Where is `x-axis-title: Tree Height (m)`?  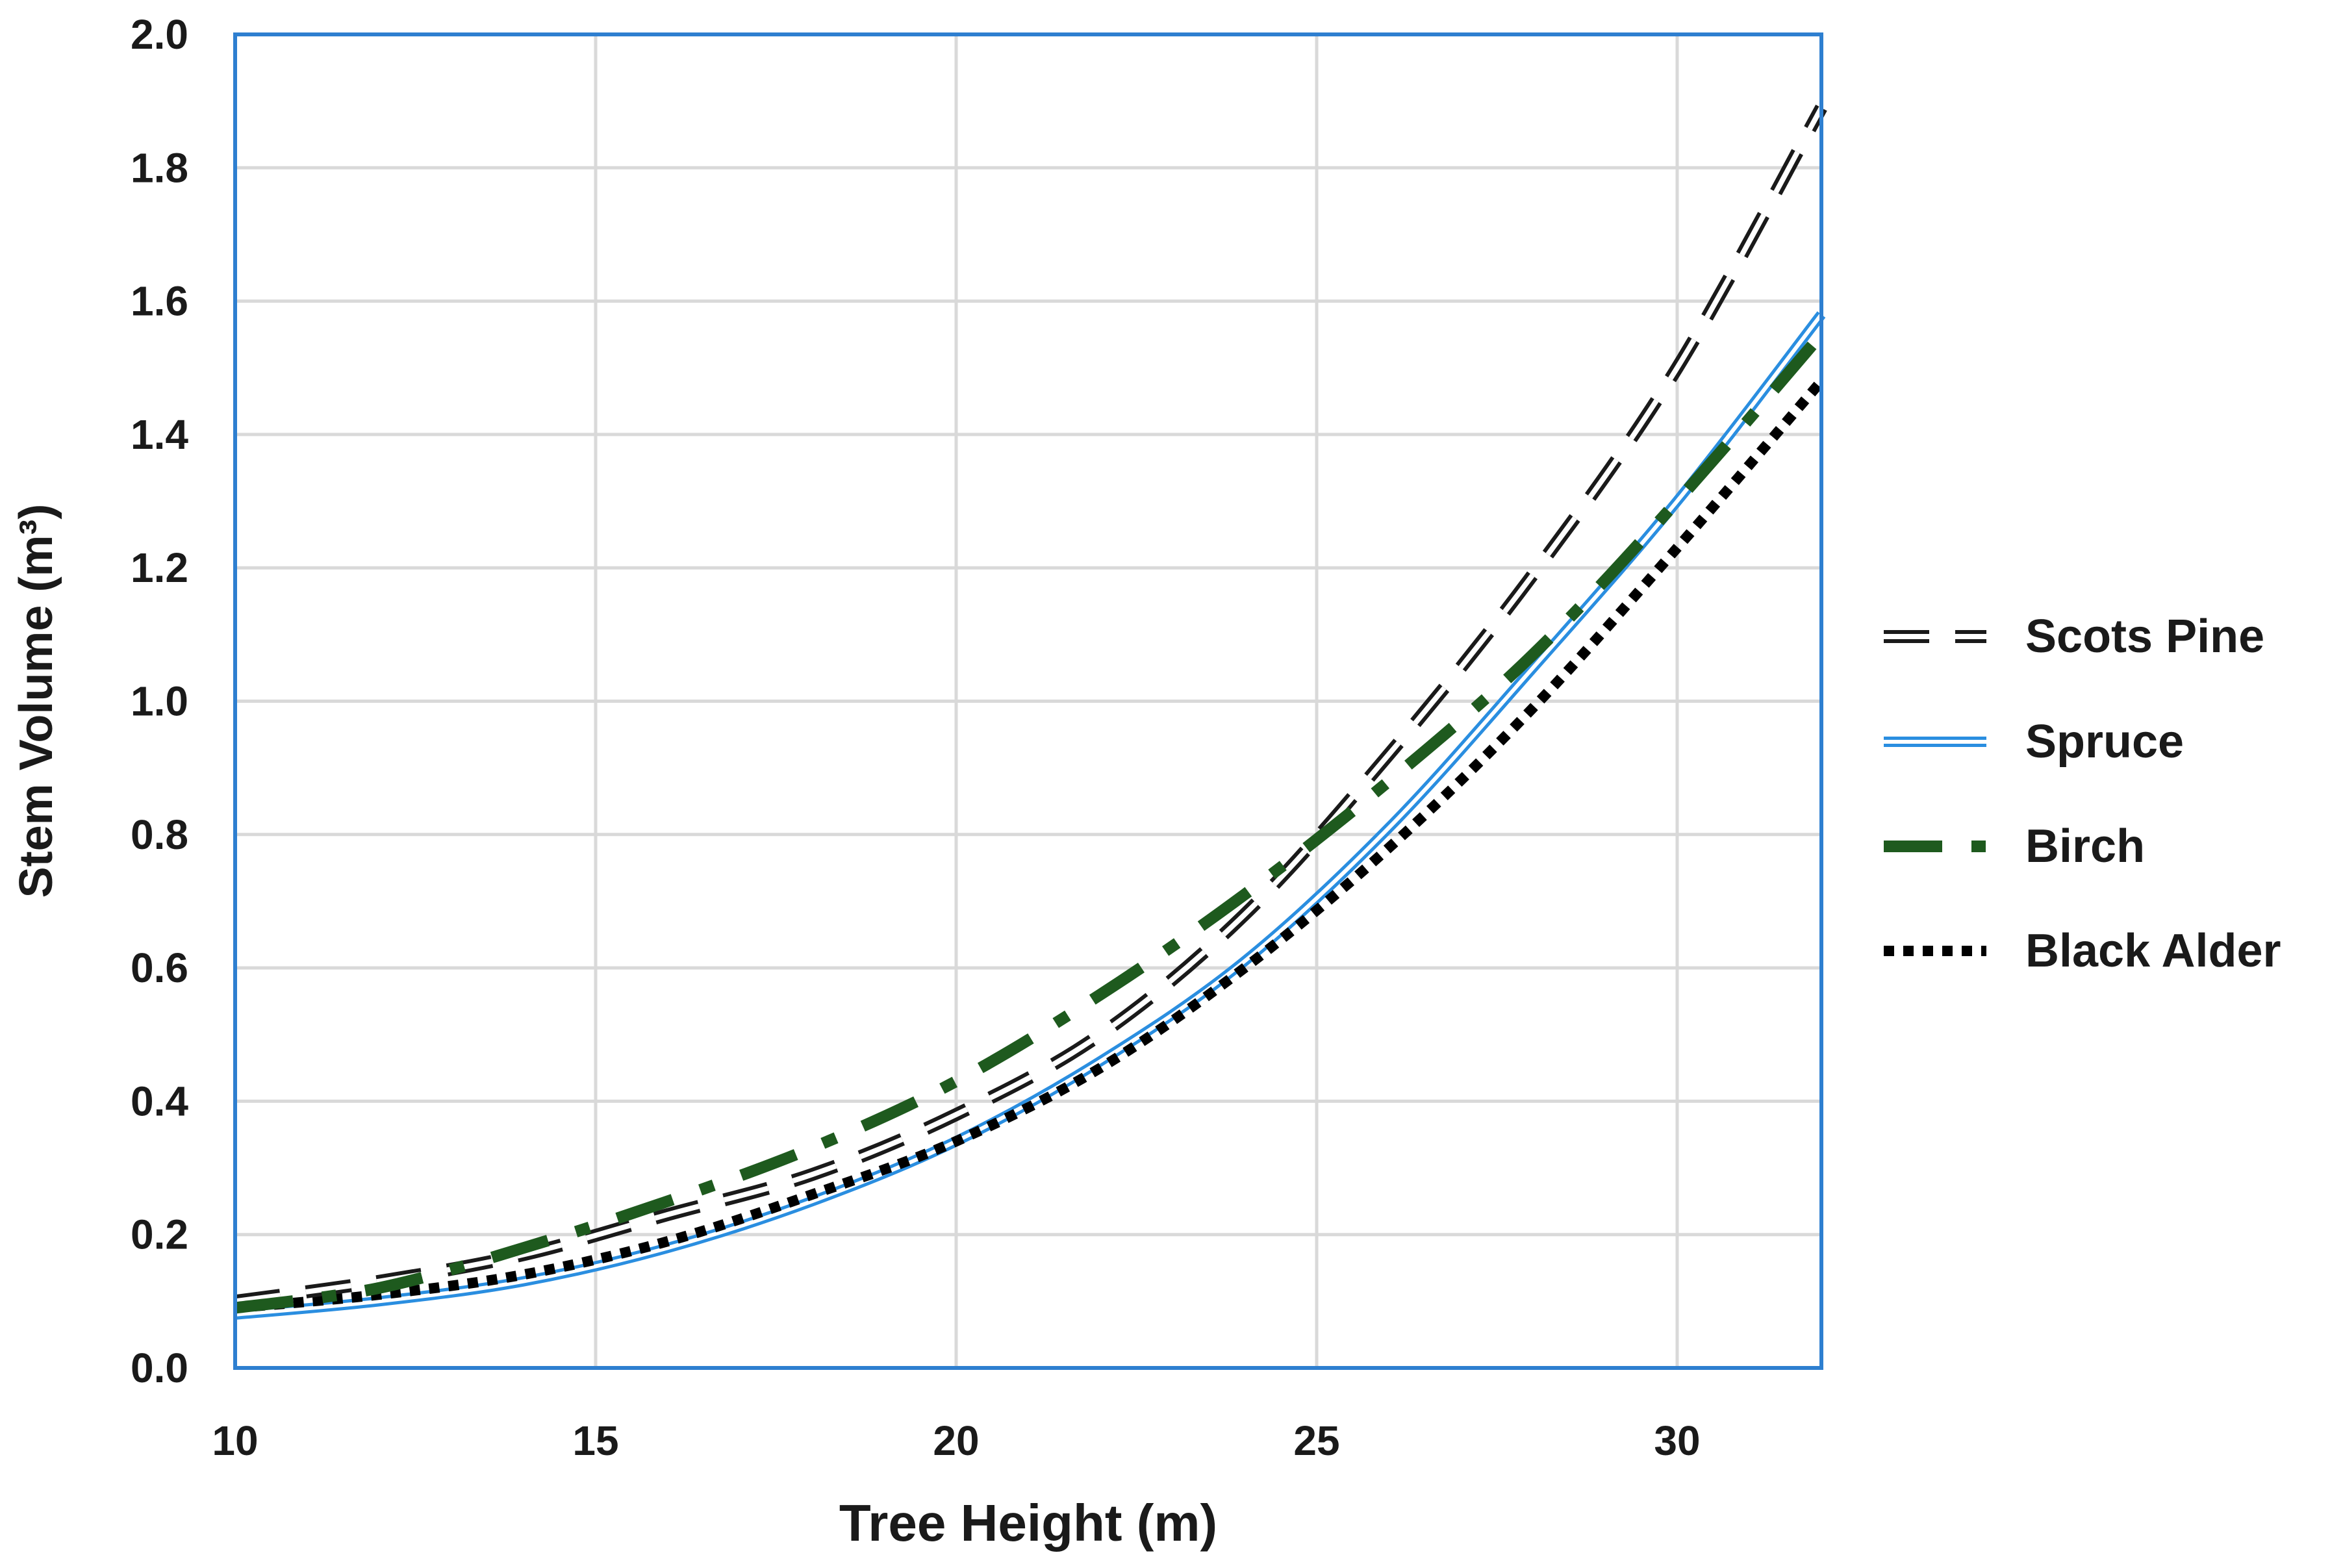
x-axis-title: Tree Height (m) is located at coordinates (1028, 1523).